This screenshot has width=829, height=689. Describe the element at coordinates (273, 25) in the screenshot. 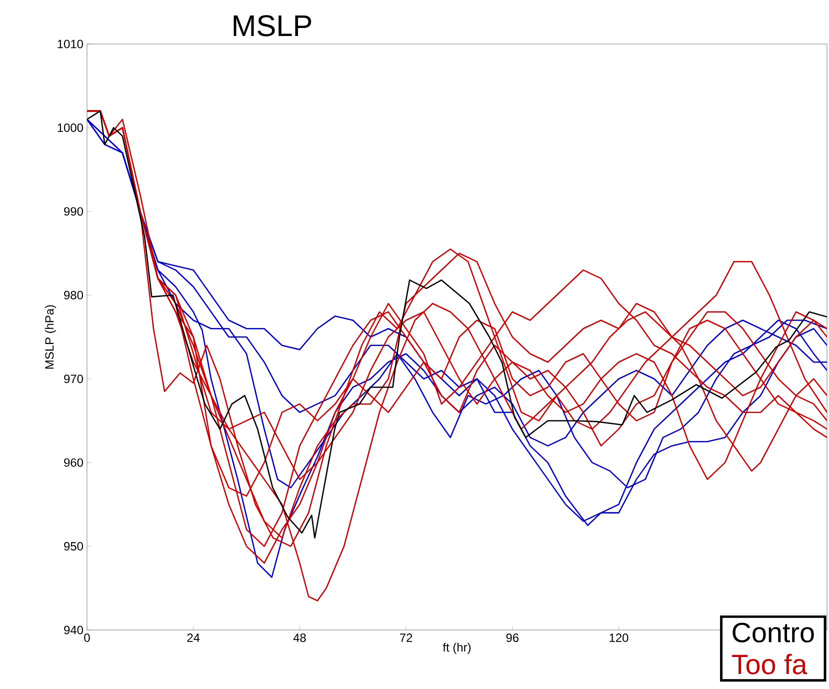

I see `chart-title: MSLP` at that location.